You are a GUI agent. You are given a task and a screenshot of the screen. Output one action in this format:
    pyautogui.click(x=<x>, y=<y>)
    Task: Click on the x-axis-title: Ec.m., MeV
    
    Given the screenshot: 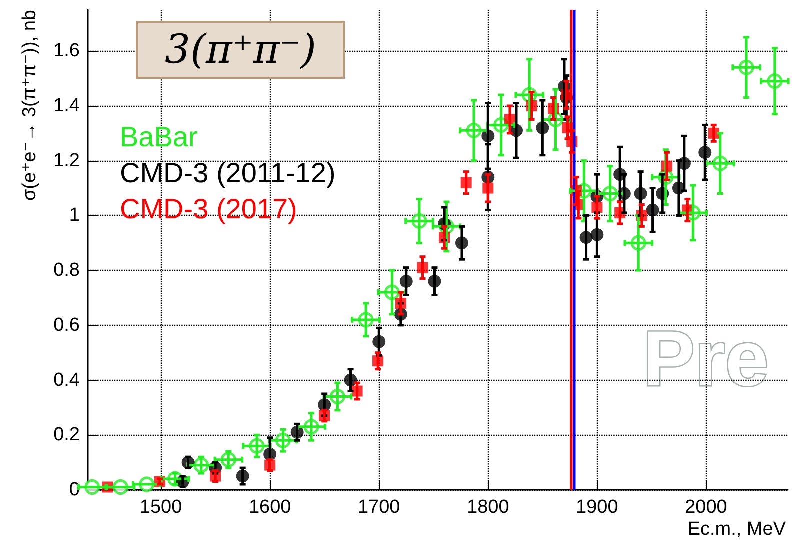 What is the action you would take?
    pyautogui.click(x=737, y=529)
    